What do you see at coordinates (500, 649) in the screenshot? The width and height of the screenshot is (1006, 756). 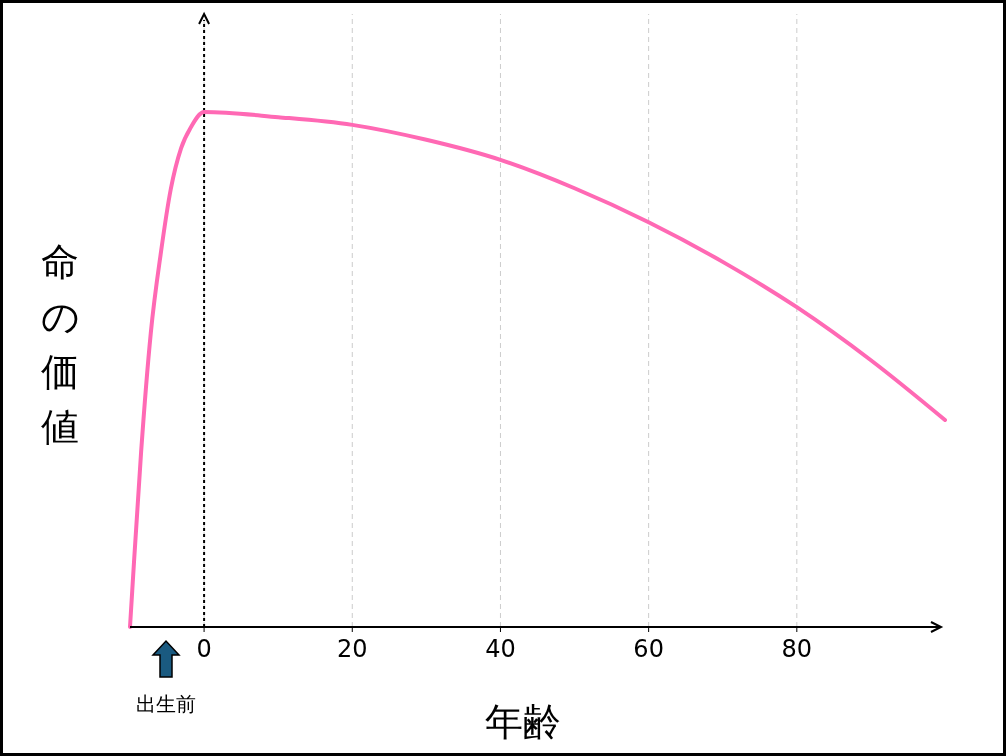 I see `x-tick-label: 40` at bounding box center [500, 649].